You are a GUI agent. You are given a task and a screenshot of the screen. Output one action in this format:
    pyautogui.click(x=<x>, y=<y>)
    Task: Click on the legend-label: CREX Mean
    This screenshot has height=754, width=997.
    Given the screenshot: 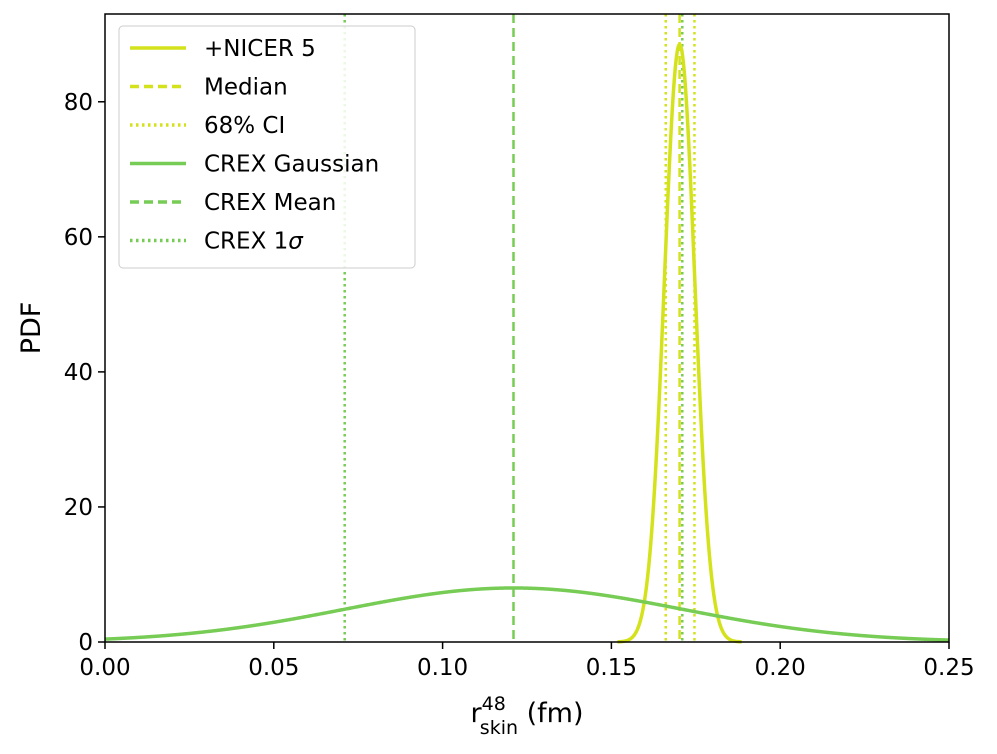 What is the action you would take?
    pyautogui.click(x=270, y=203)
    